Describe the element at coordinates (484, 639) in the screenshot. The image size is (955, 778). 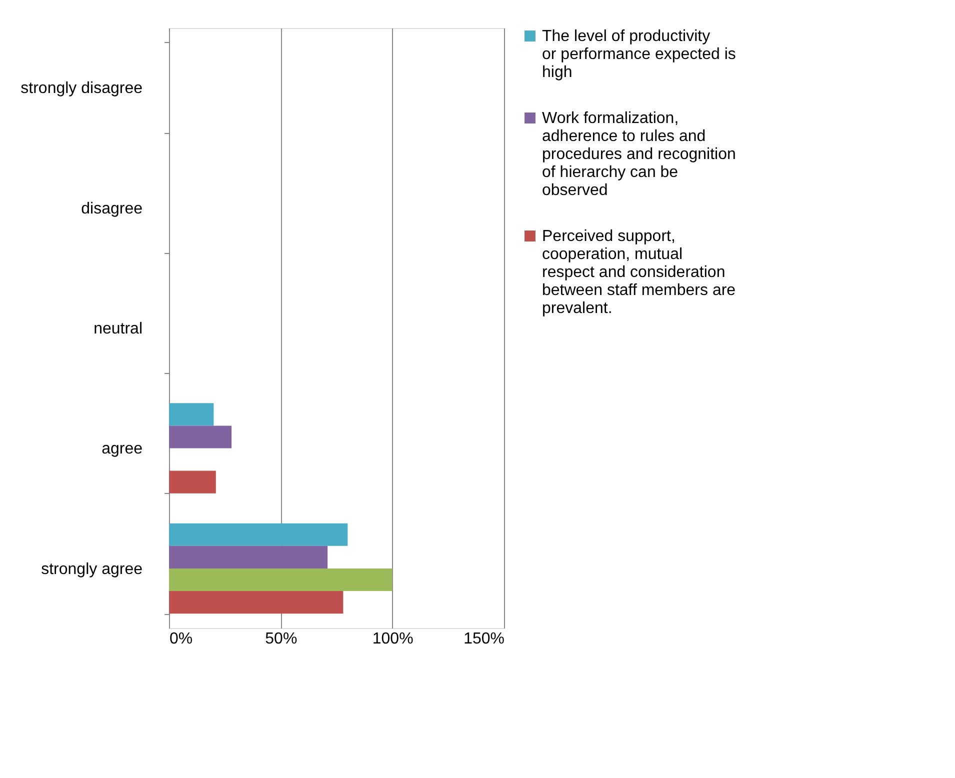
I see `x-tick-label: 150%` at that location.